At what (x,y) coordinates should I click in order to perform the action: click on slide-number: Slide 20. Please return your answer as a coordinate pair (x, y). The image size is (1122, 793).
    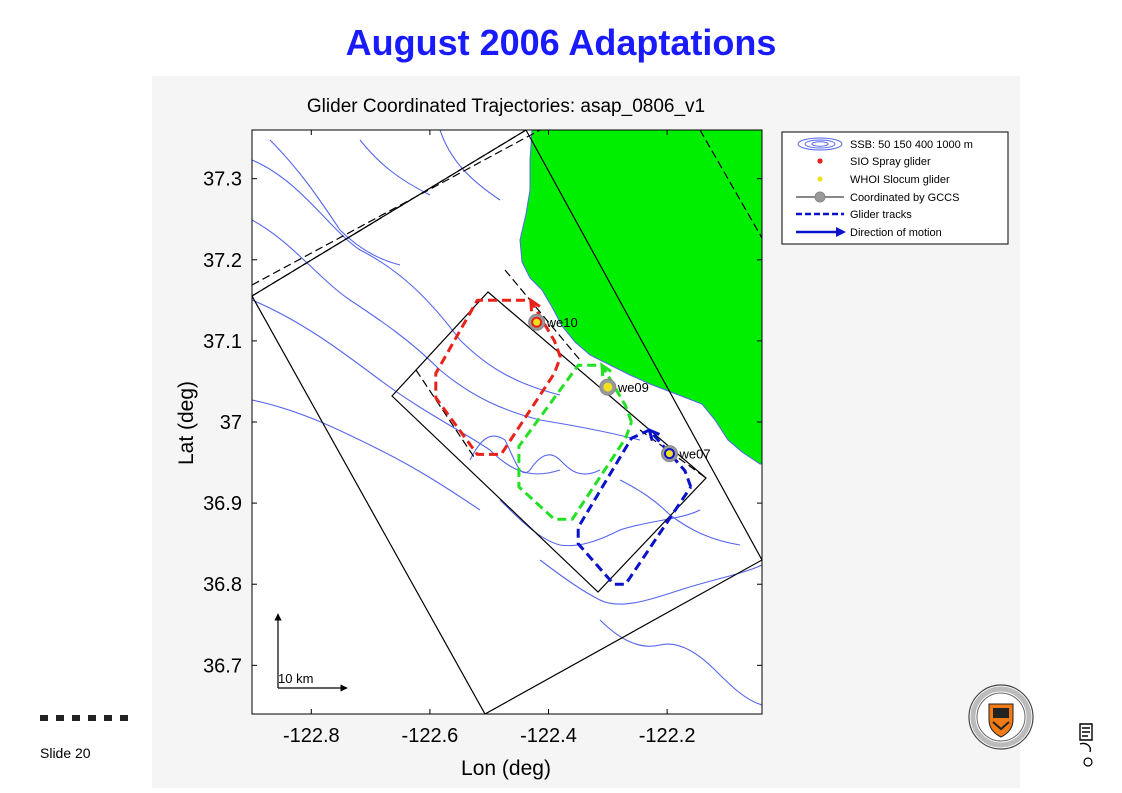
    Looking at the image, I should click on (65, 753).